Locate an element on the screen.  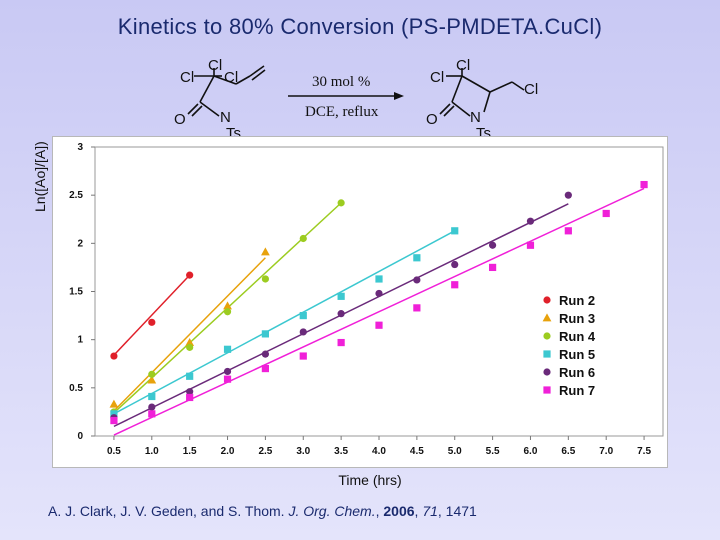
product-structure is located at coordinates (482, 92).